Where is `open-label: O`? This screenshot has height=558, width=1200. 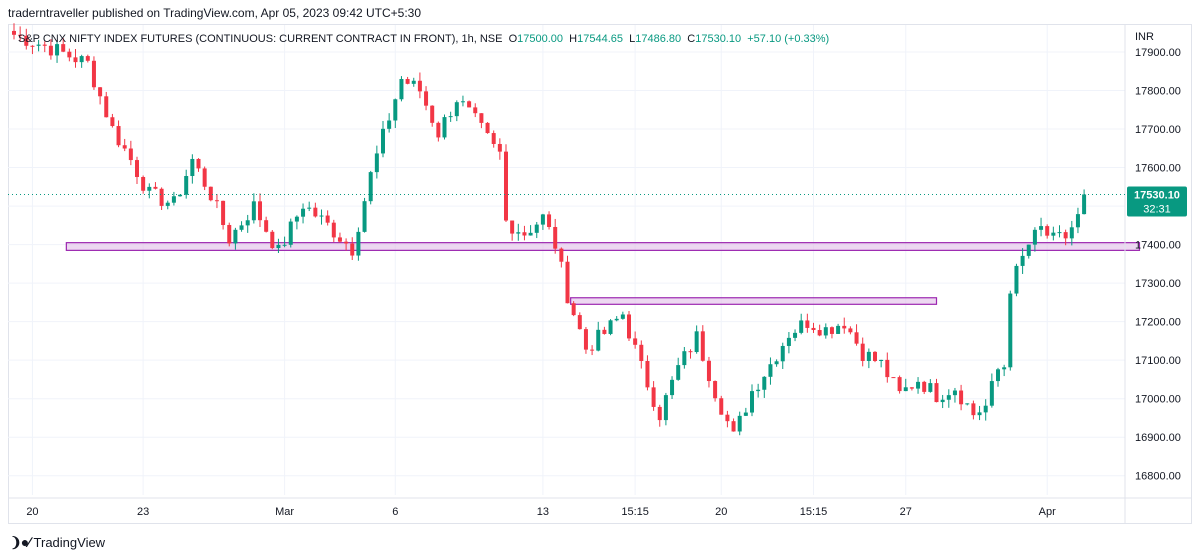
open-label: O is located at coordinates (513, 39).